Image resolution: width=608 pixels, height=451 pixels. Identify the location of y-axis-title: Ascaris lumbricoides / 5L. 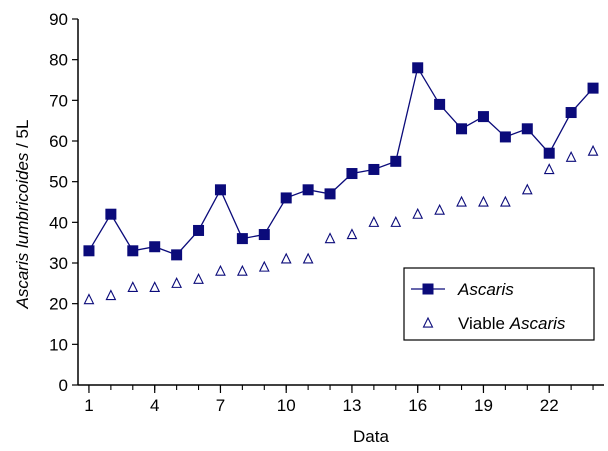
(22, 215).